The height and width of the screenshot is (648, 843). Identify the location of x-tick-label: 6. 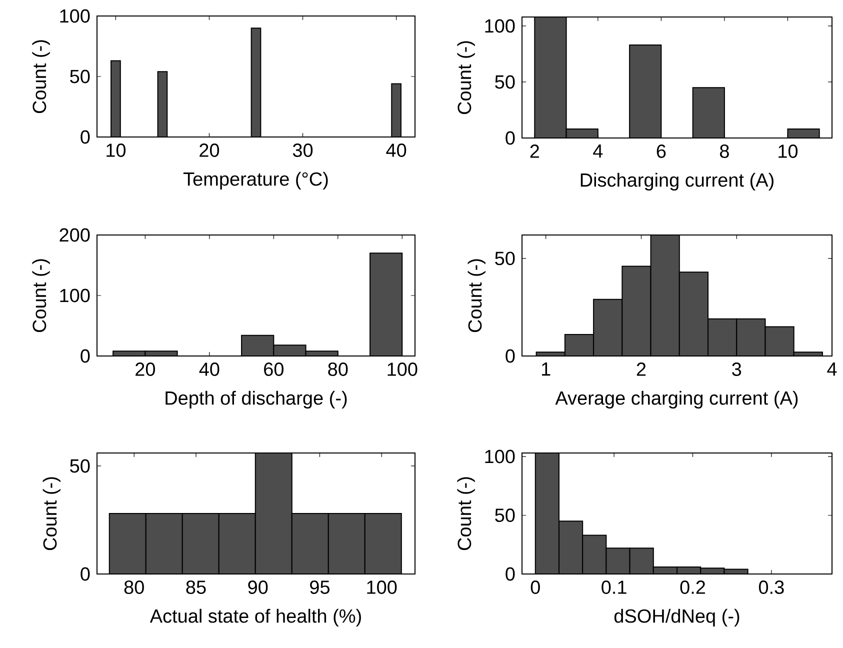
(661, 151).